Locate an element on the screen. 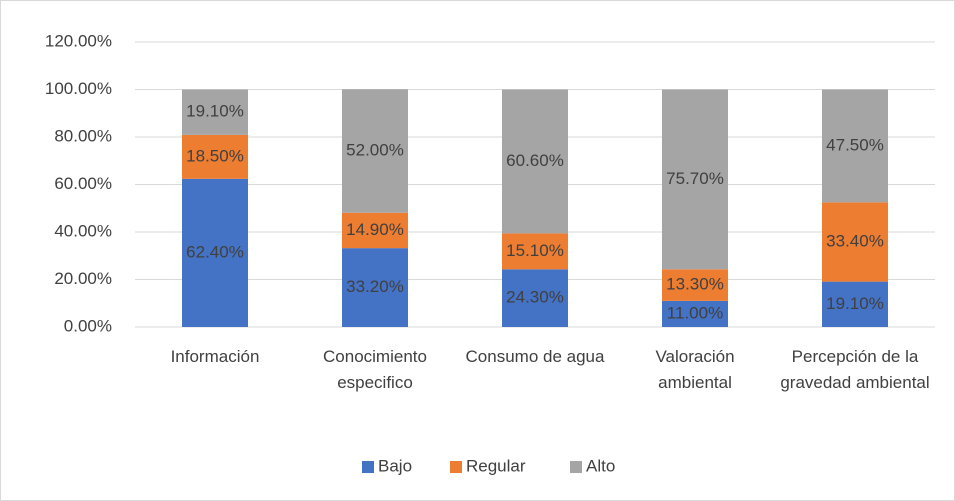 The width and height of the screenshot is (955, 501). data-label: 33.20% is located at coordinates (375, 286).